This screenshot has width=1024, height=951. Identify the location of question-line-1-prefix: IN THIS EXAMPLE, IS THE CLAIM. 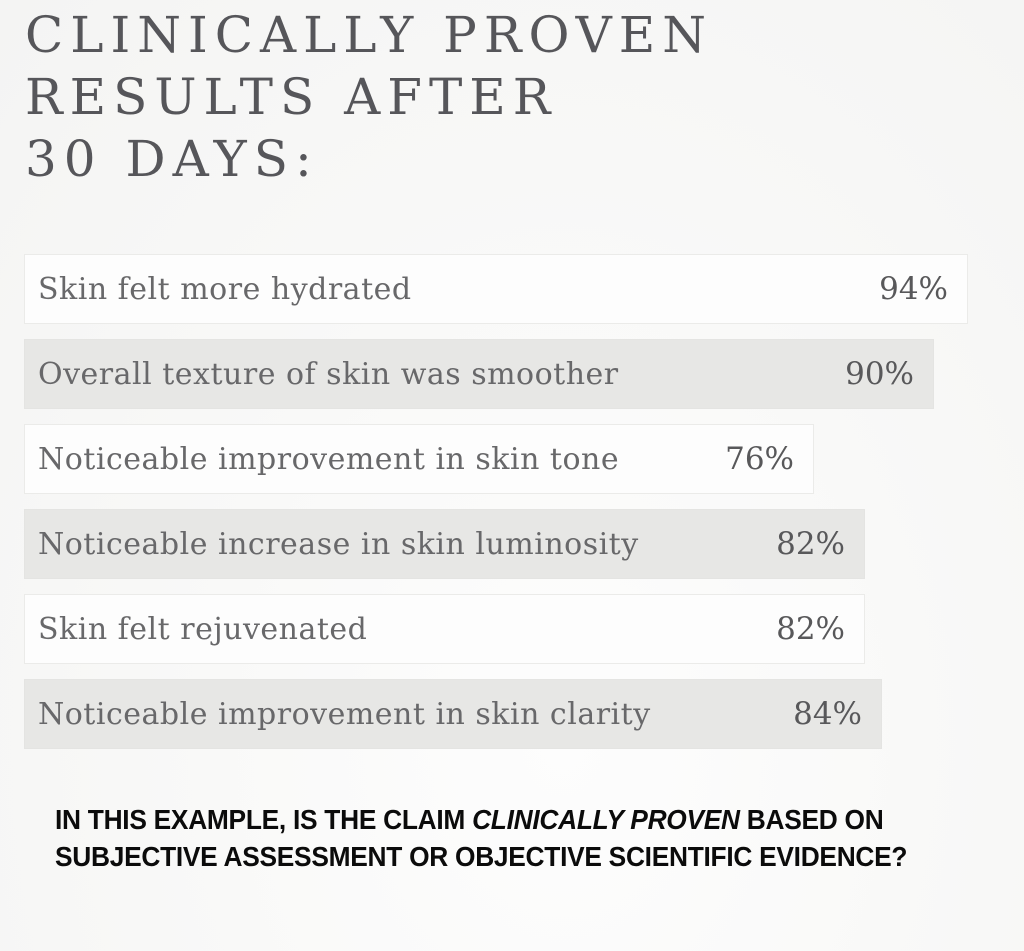
(264, 819).